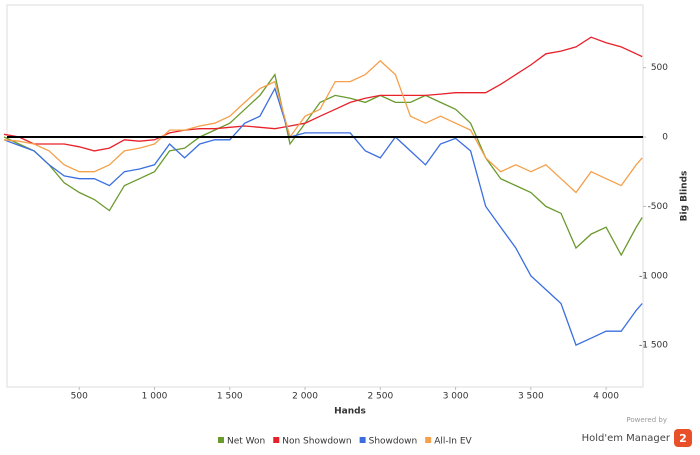 The width and height of the screenshot is (700, 455). Describe the element at coordinates (659, 68) in the screenshot. I see `y-tick-label: 500` at that location.